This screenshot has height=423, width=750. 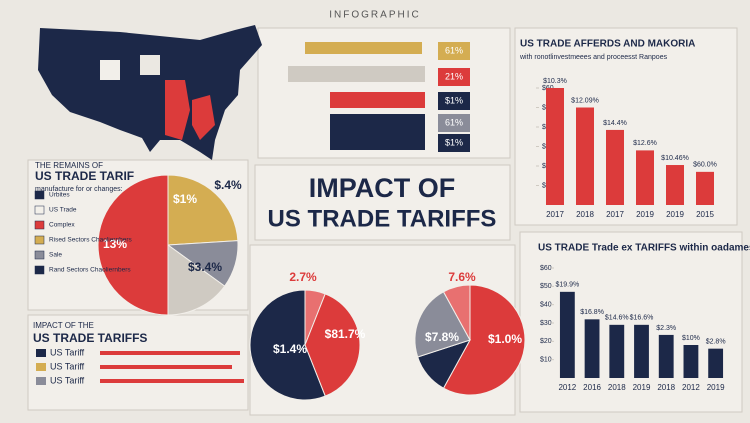 I want to click on bar-annotation: $10.46%, so click(x=675, y=158).